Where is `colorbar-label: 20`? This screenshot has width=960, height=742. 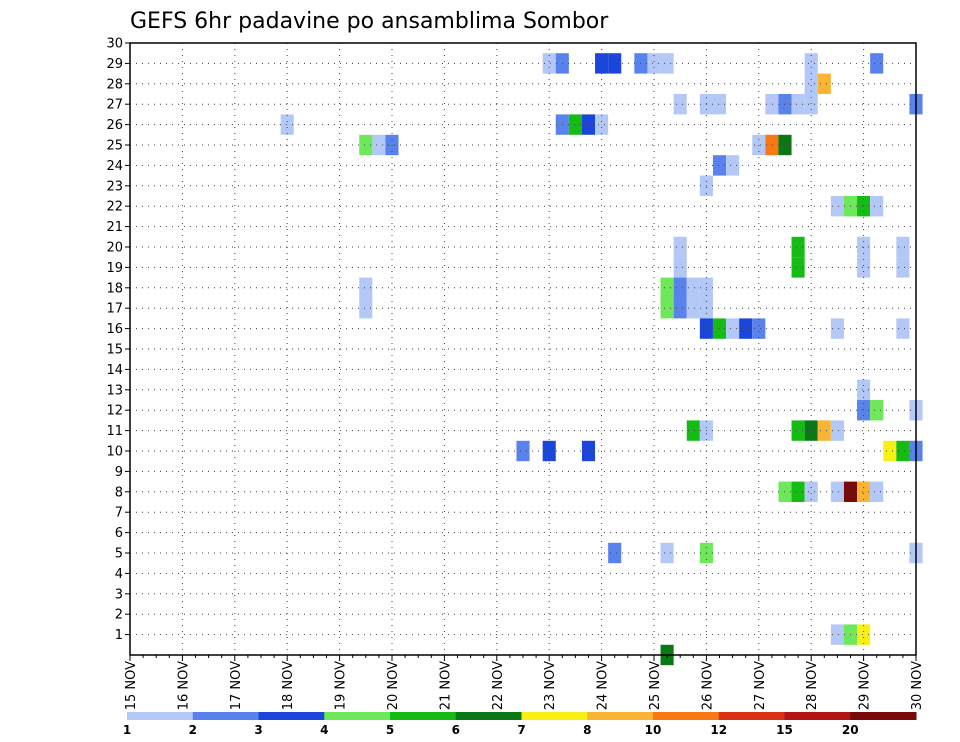 colorbar-label: 20 is located at coordinates (850, 730).